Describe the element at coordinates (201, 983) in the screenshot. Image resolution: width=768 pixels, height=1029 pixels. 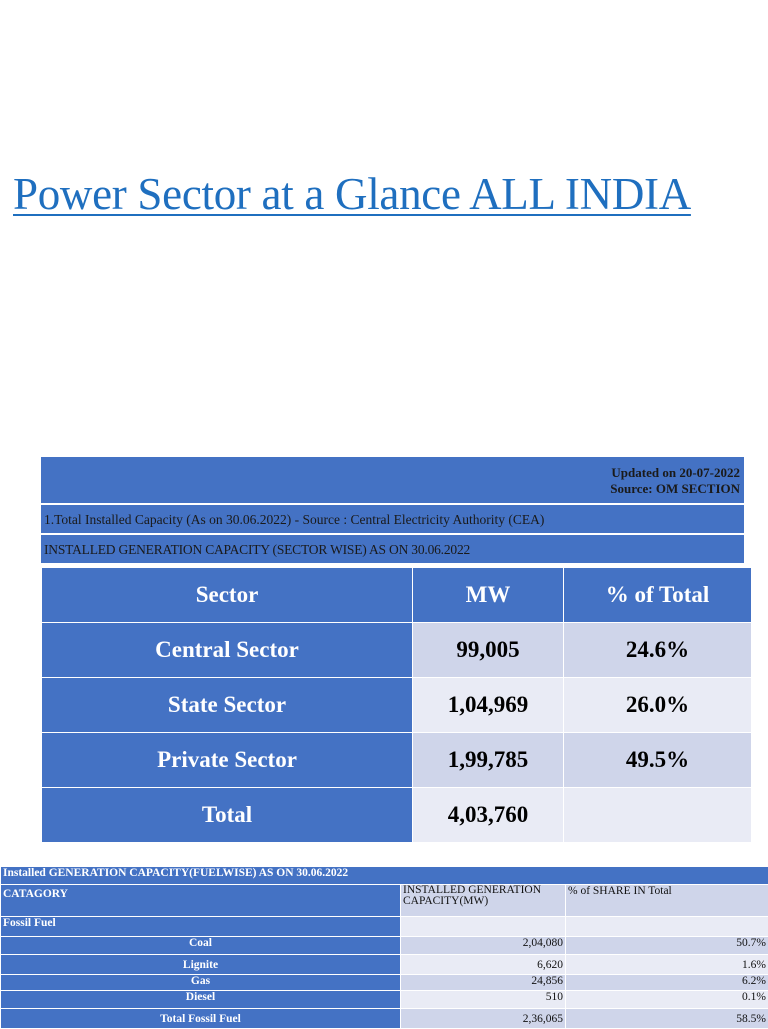
I see `fuel-category: Gas` at that location.